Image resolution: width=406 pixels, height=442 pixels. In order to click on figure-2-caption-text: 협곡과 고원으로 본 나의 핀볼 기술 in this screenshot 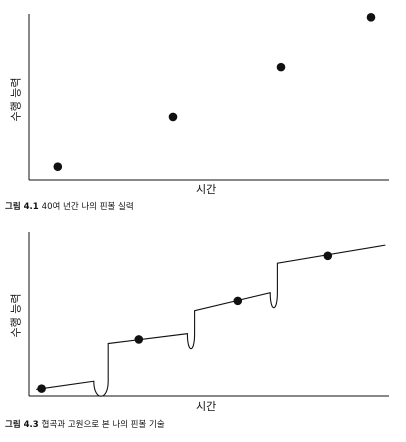, I will do `click(103, 425)`.